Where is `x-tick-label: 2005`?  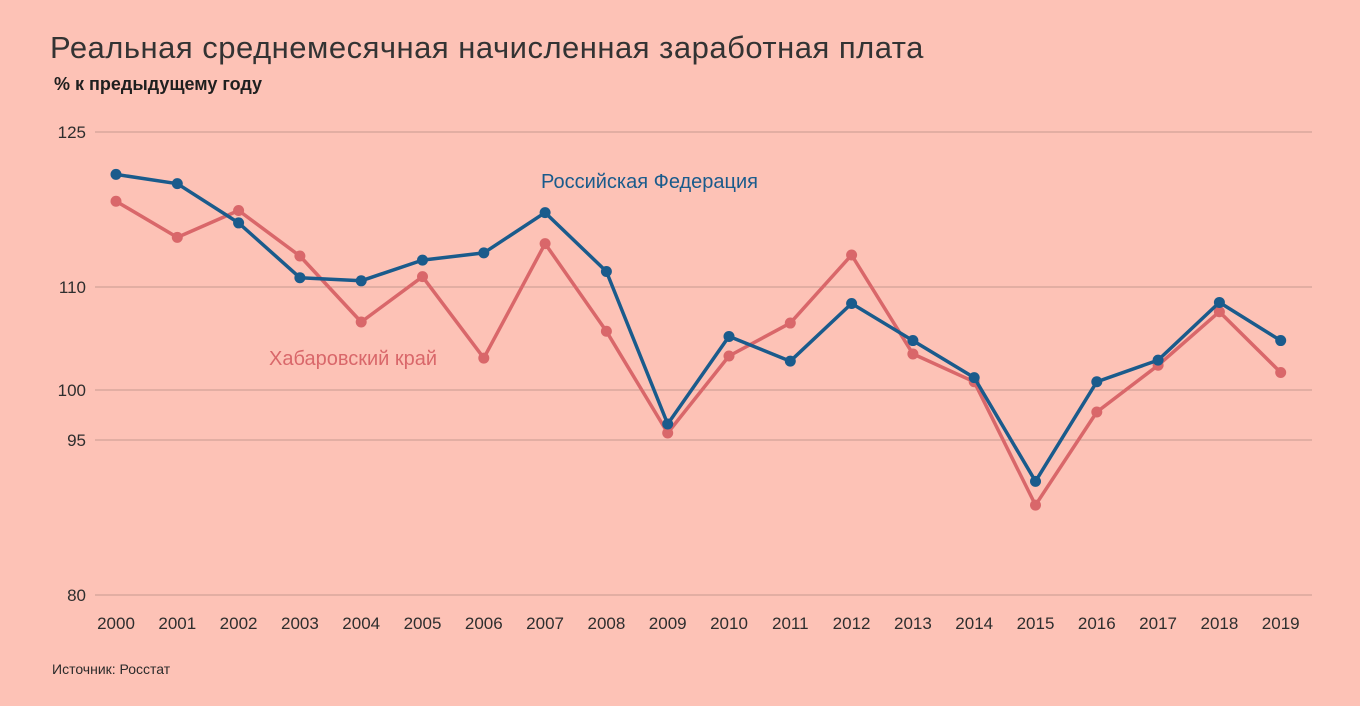 x-tick-label: 2005 is located at coordinates (423, 623).